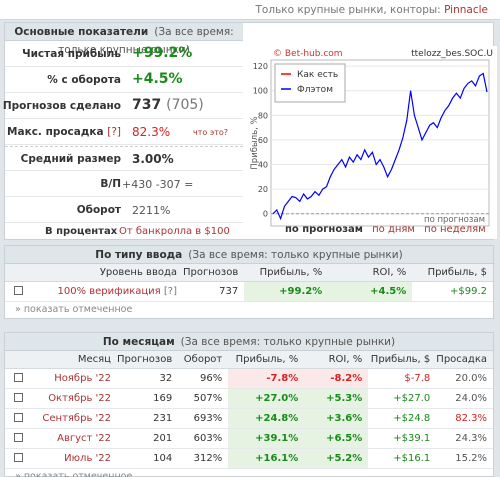 The height and width of the screenshot is (477, 500). I want to click on y-tick-label: 80, so click(263, 115).